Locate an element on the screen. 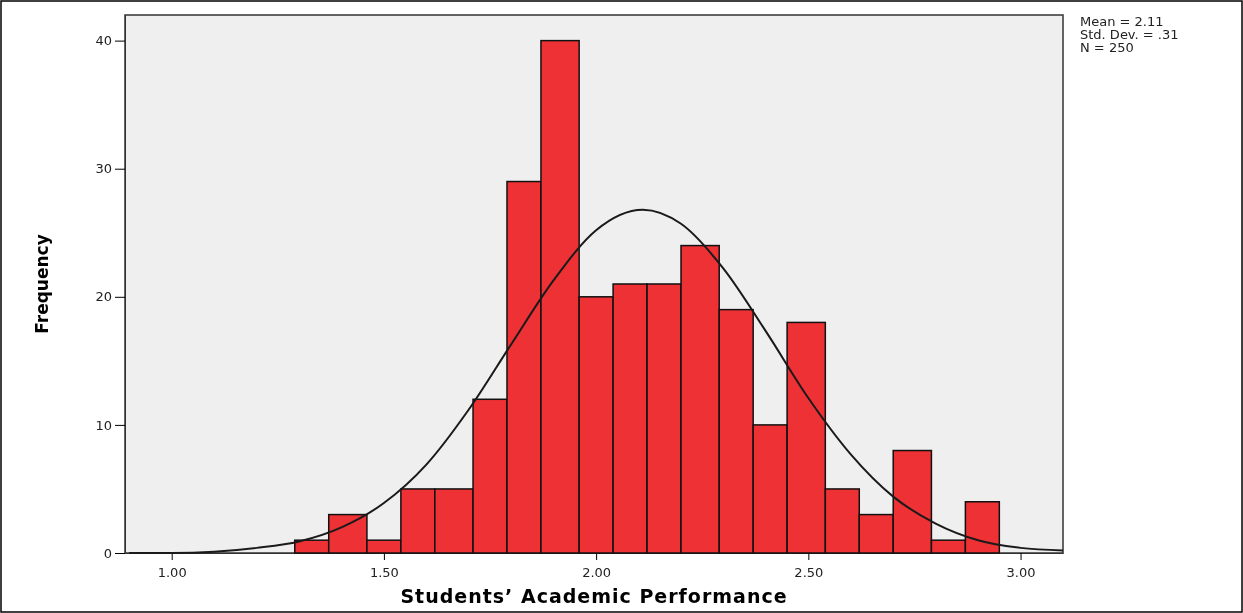  x-tick-label: 1.00 is located at coordinates (172, 573).